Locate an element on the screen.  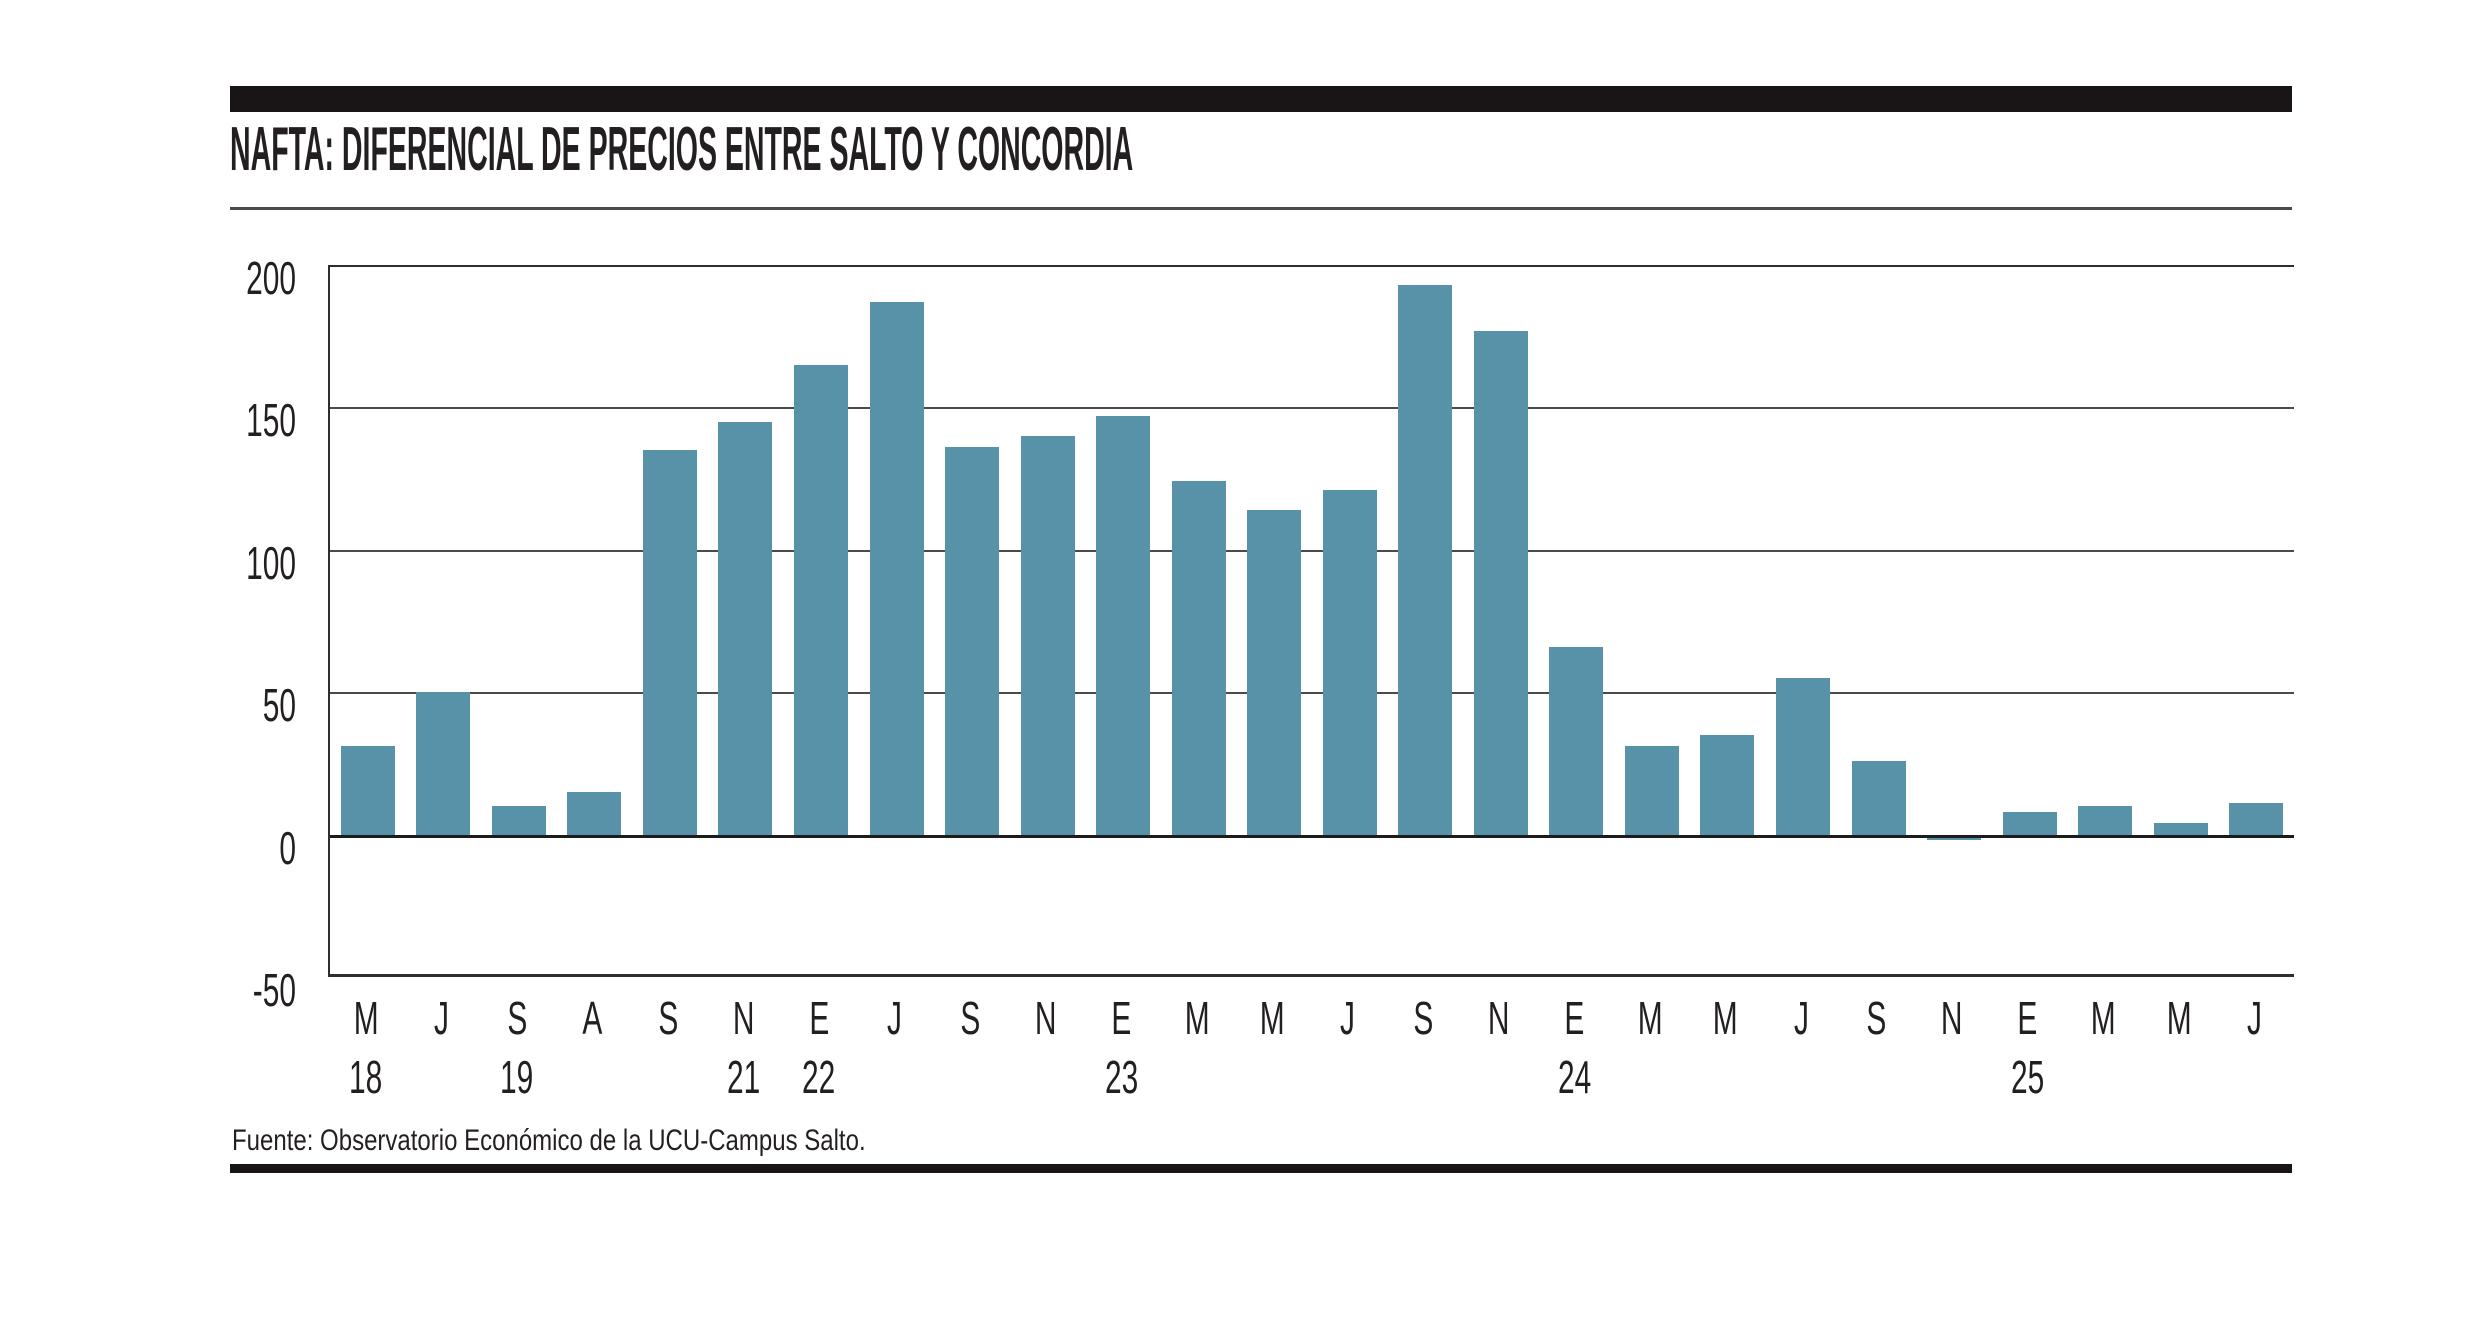
x-tick-label-16: E is located at coordinates (1574, 1018).